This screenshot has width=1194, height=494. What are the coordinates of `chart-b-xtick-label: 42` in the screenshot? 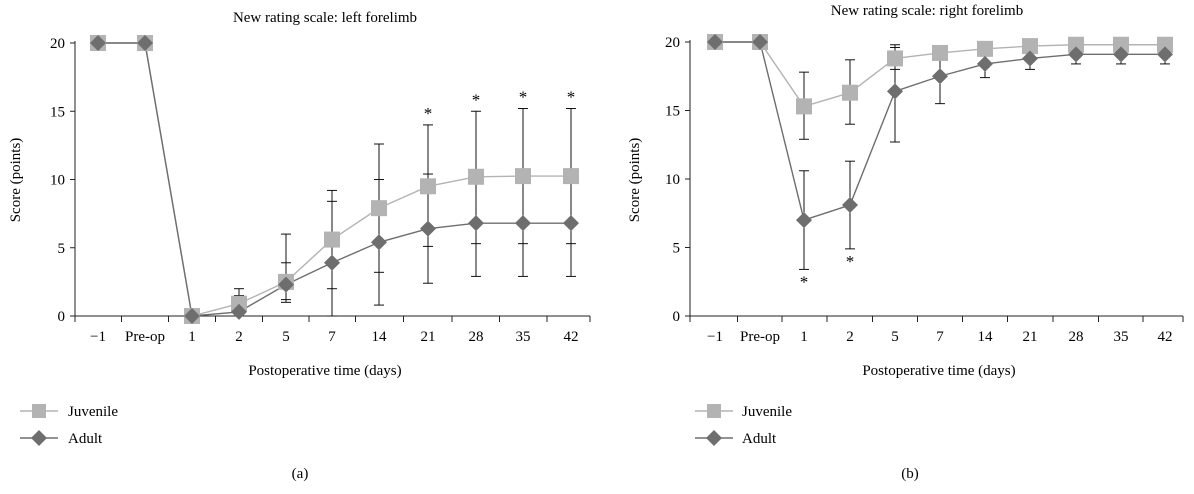 It's located at (1165, 337).